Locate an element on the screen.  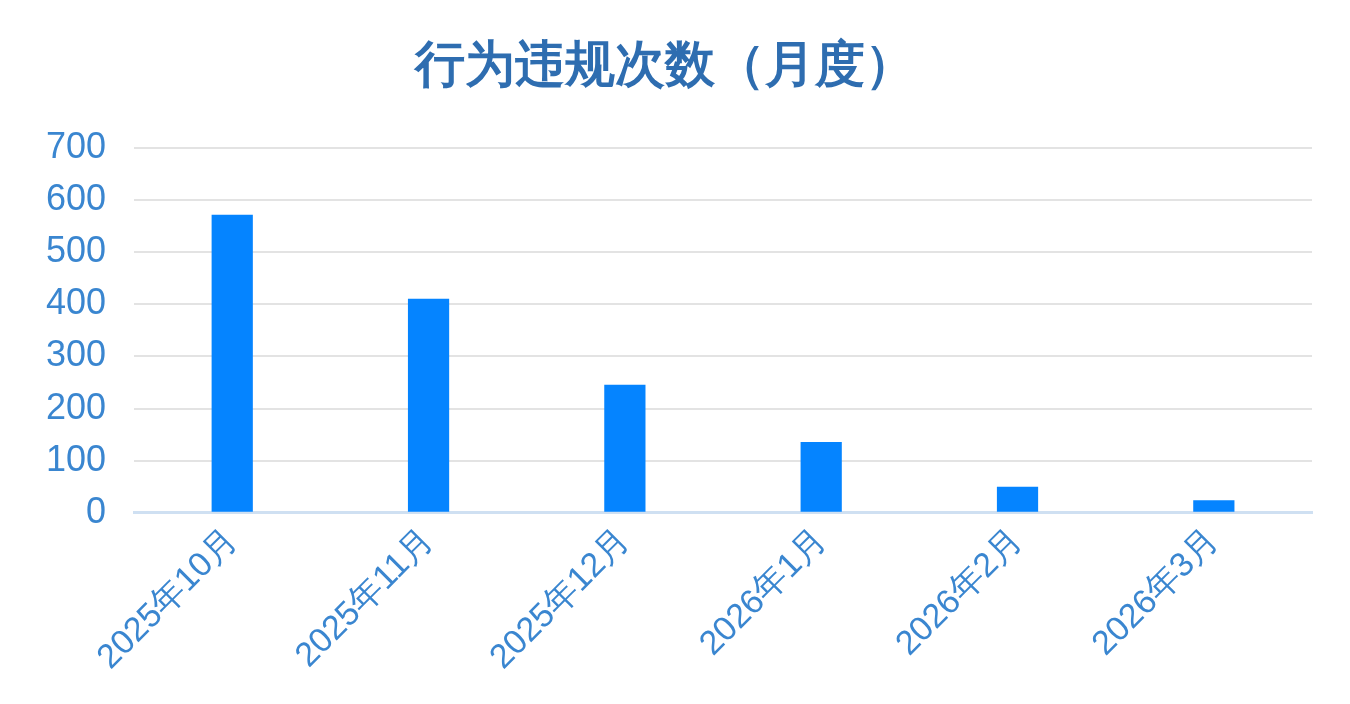
y-tick-label: 300 is located at coordinates (76, 354).